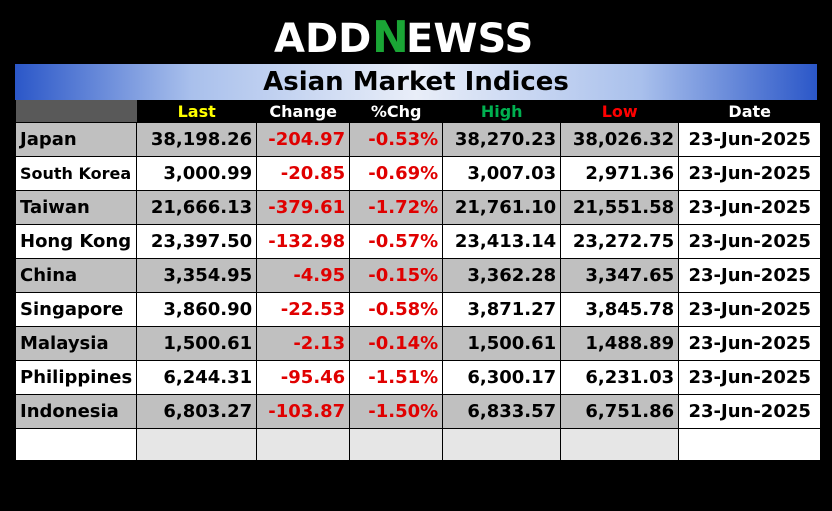 The width and height of the screenshot is (832, 511). I want to click on index-name: Hong Kong, so click(76, 241).